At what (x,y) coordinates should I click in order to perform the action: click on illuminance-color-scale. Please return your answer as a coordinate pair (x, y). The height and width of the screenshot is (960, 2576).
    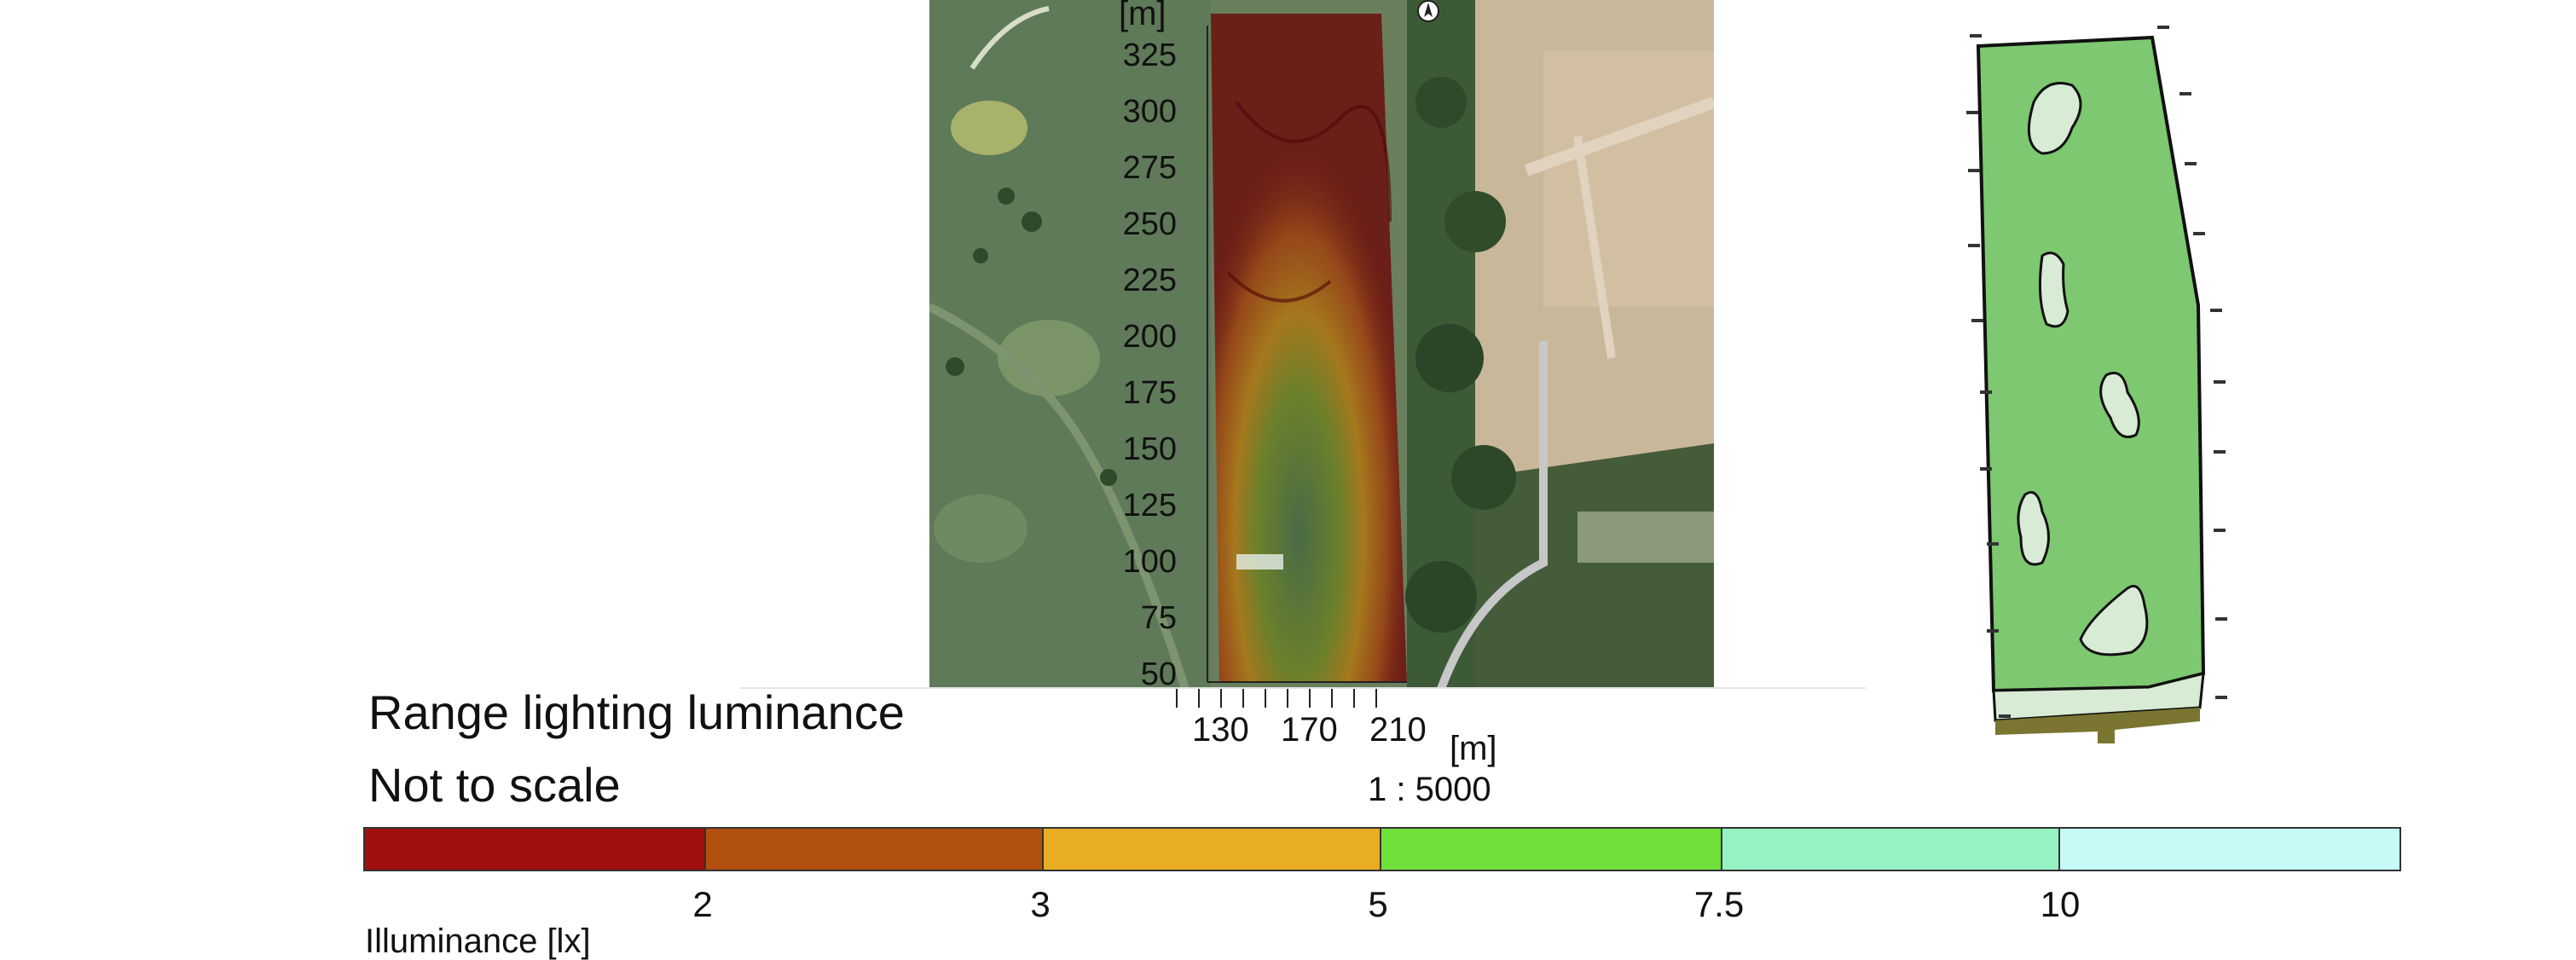
    Looking at the image, I should click on (1382, 849).